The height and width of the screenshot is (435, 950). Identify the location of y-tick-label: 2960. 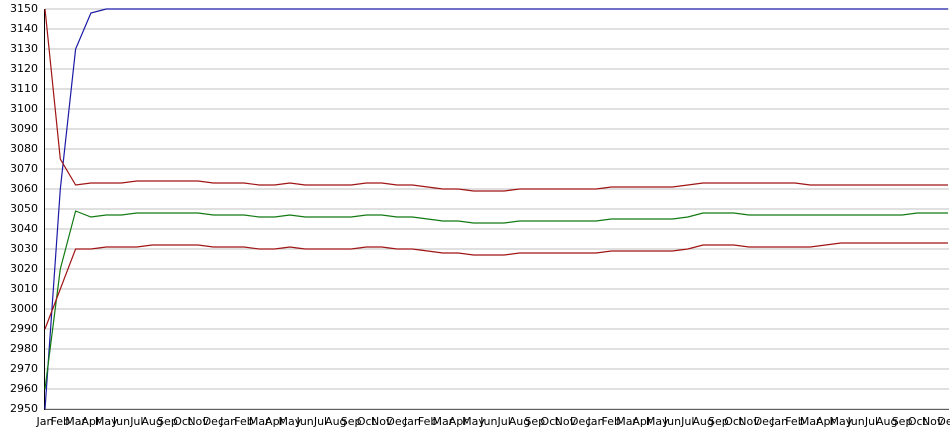
(24, 388).